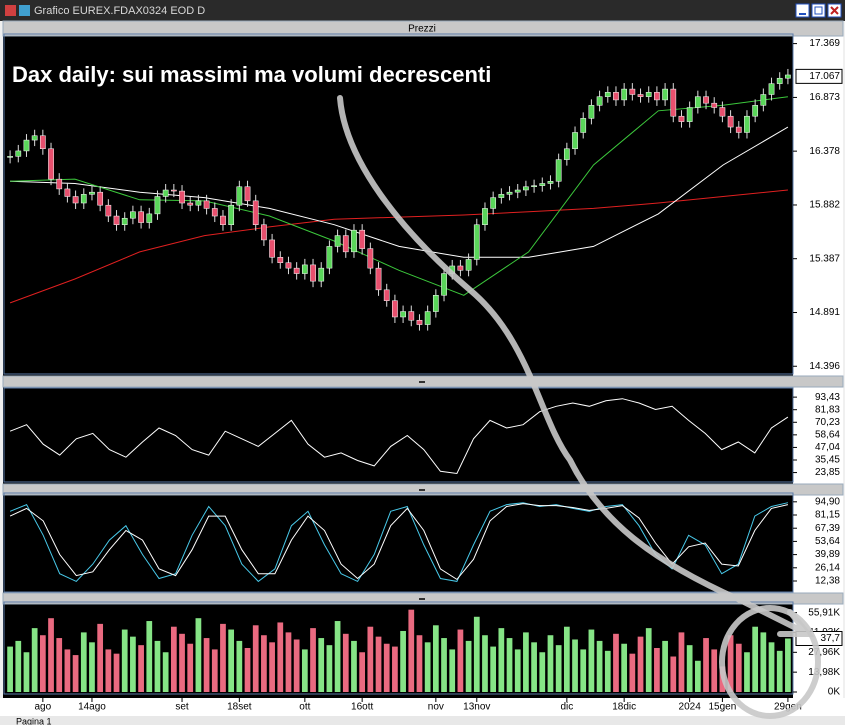 The width and height of the screenshot is (845, 725). Describe the element at coordinates (788, 707) in the screenshot. I see `x-tick-label: 29gen` at that location.